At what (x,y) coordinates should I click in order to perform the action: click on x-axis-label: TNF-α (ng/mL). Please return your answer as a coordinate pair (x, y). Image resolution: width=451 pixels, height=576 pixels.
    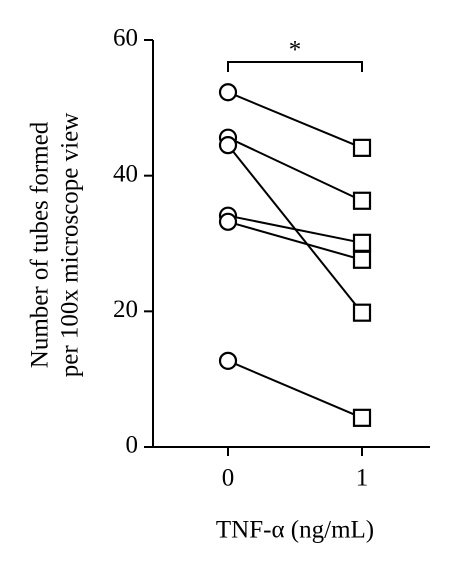
    Looking at the image, I should click on (295, 530).